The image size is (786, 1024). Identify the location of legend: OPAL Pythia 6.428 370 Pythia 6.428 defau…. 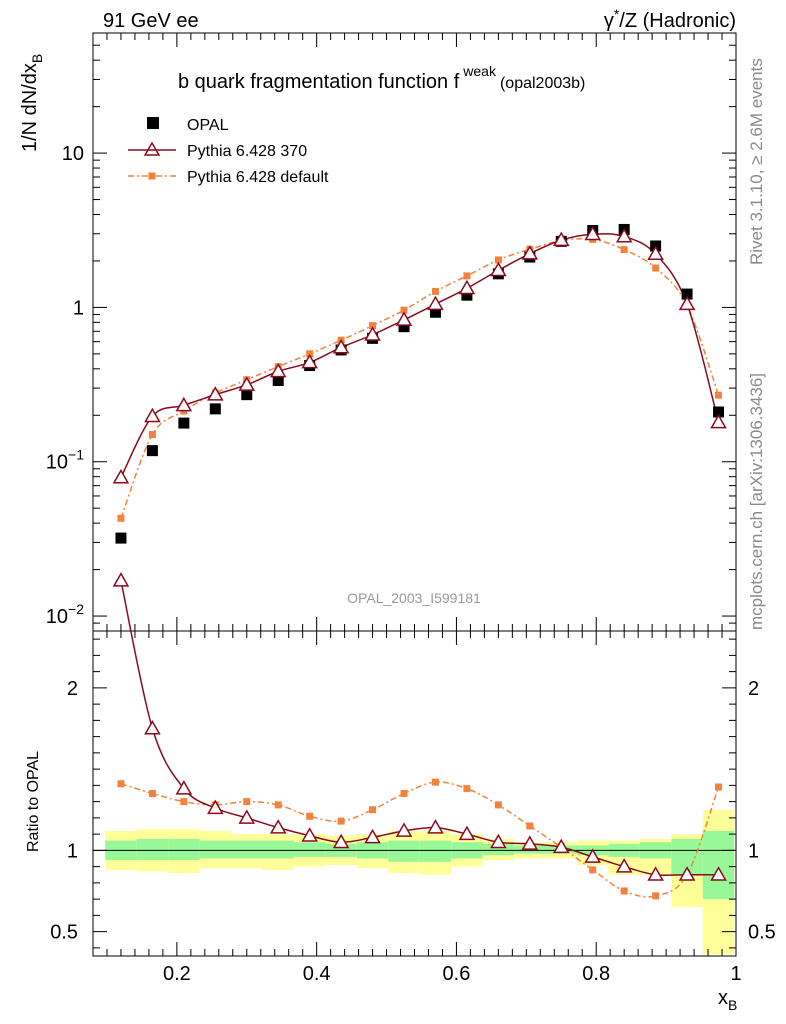
(228, 151).